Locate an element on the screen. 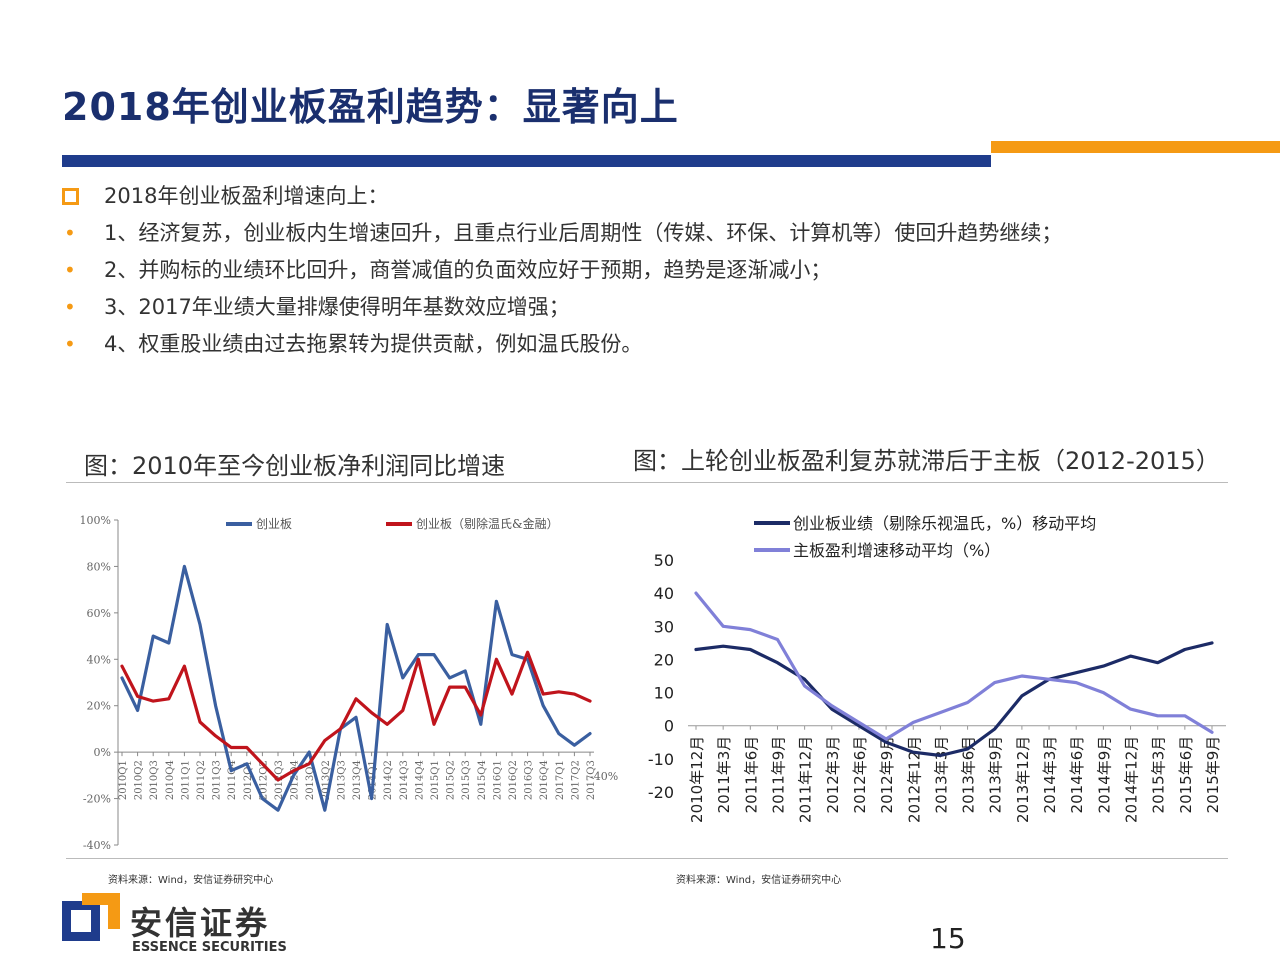 Image resolution: width=1280 pixels, height=960 pixels. title-underline-orange is located at coordinates (1135, 147).